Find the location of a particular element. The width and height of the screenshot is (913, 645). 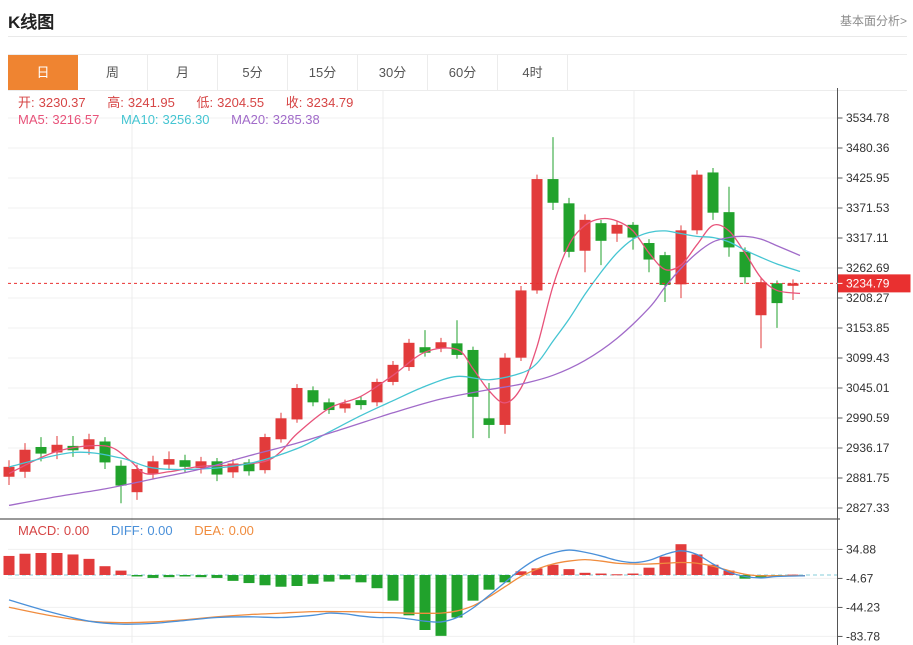

header-divider is located at coordinates (457, 36).